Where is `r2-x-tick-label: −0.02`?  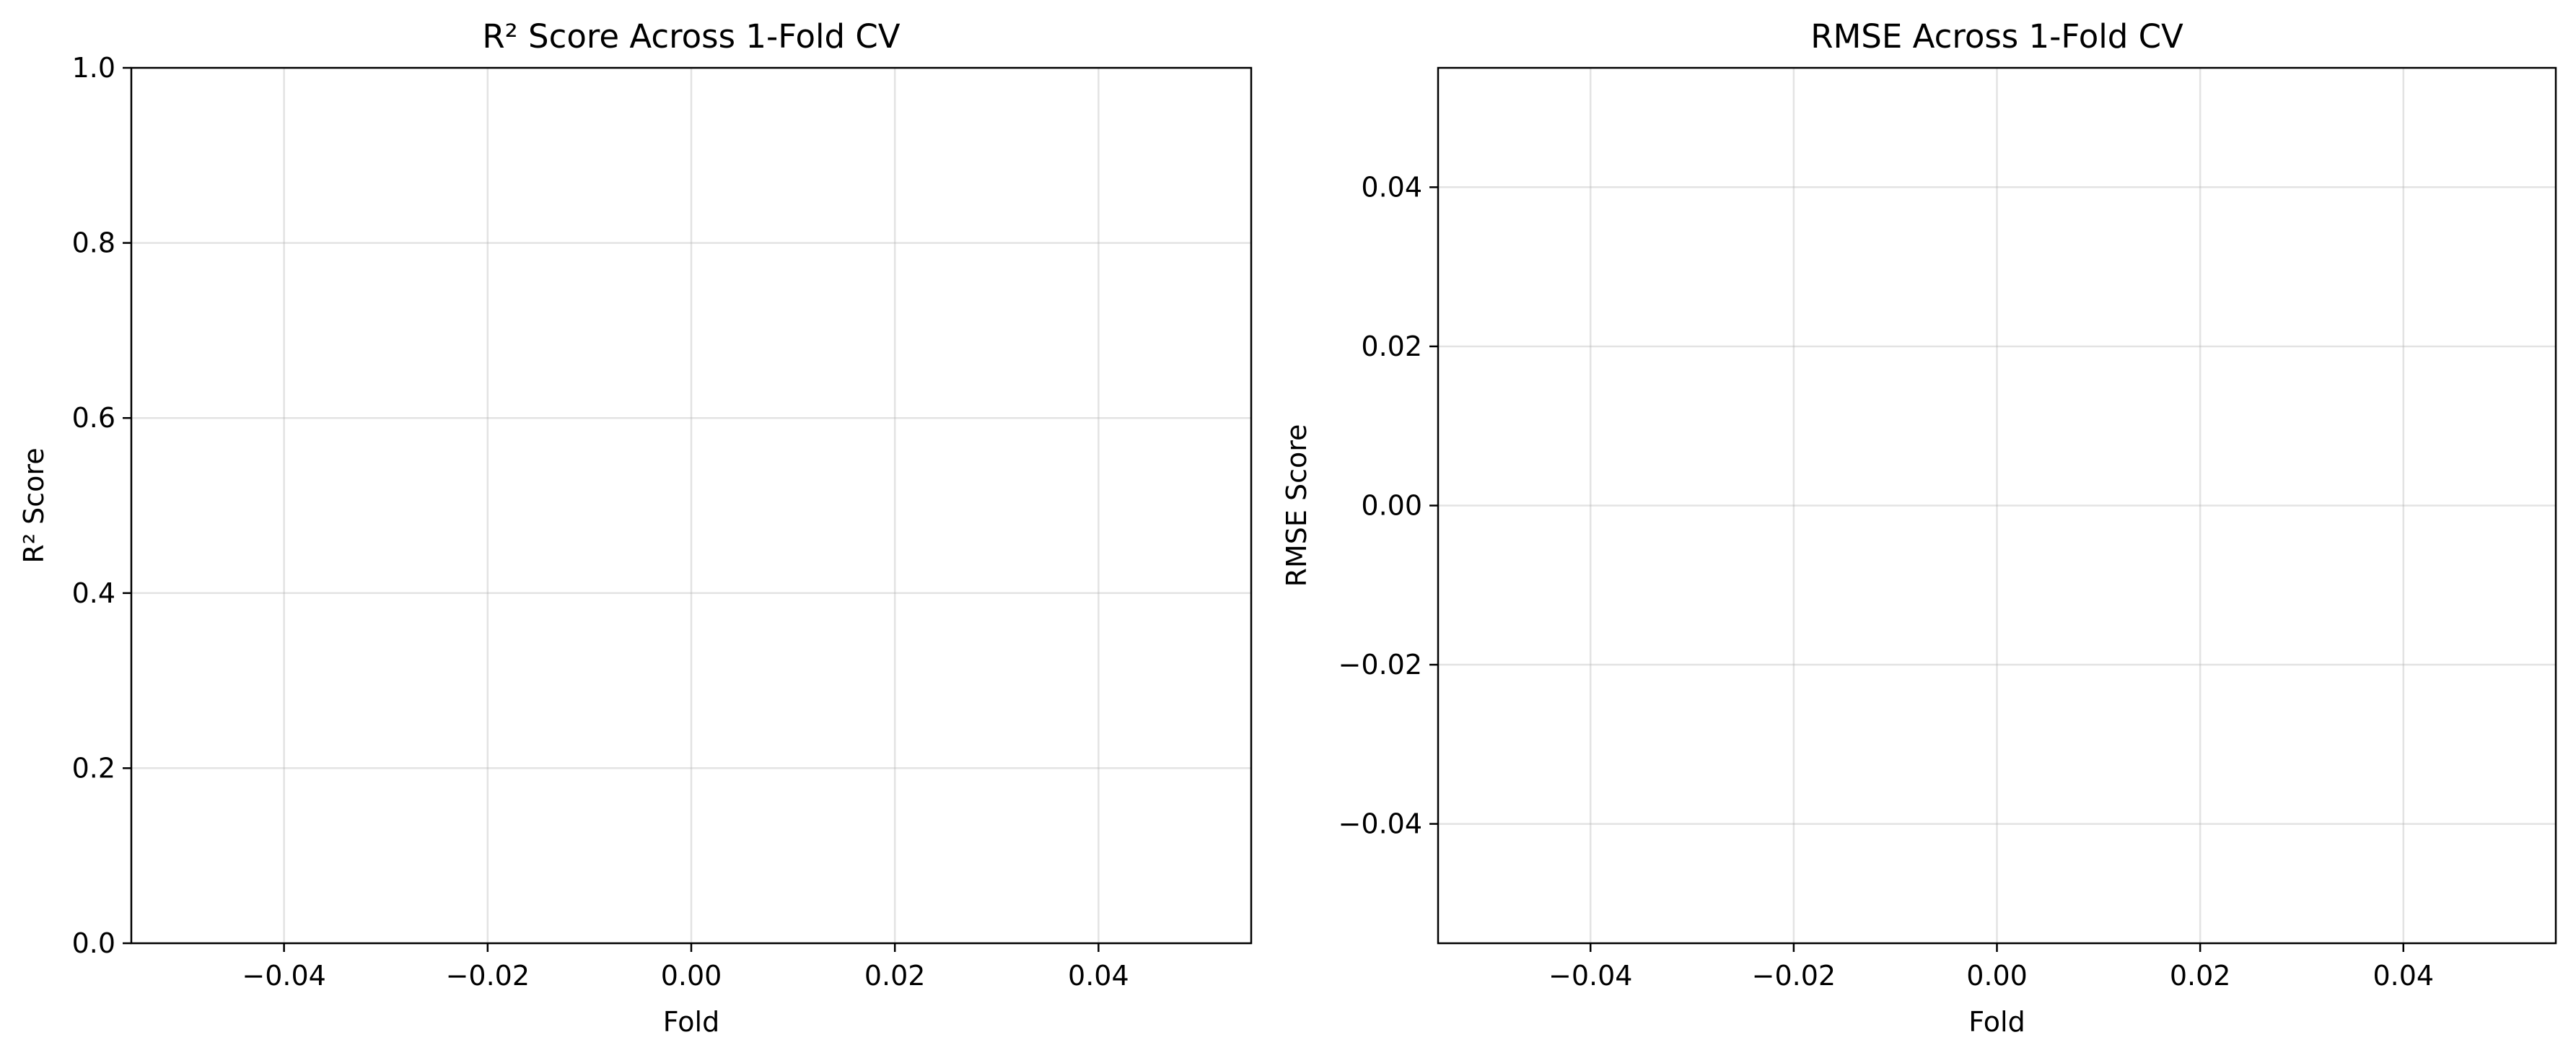 r2-x-tick-label: −0.02 is located at coordinates (488, 976).